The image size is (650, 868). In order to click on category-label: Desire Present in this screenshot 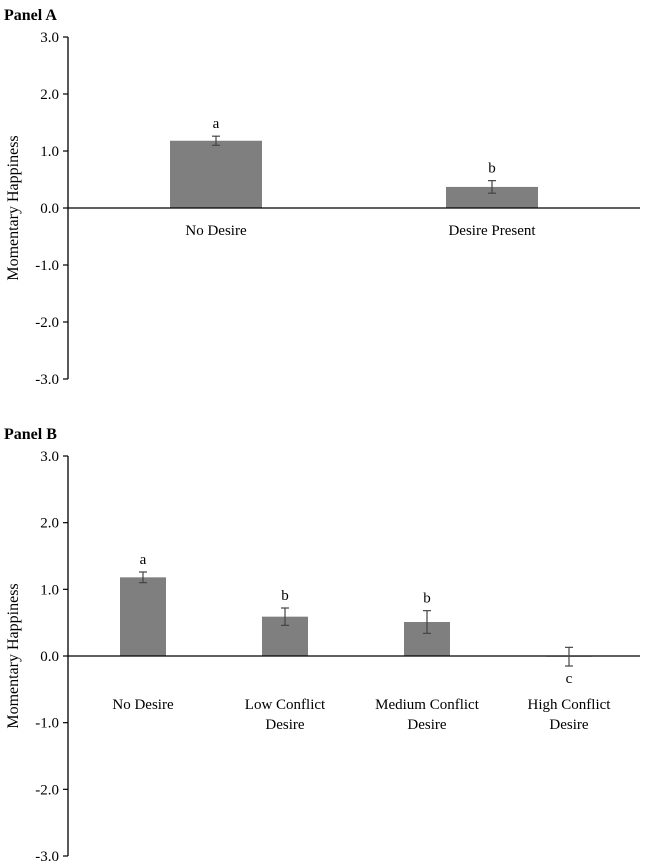, I will do `click(492, 231)`.